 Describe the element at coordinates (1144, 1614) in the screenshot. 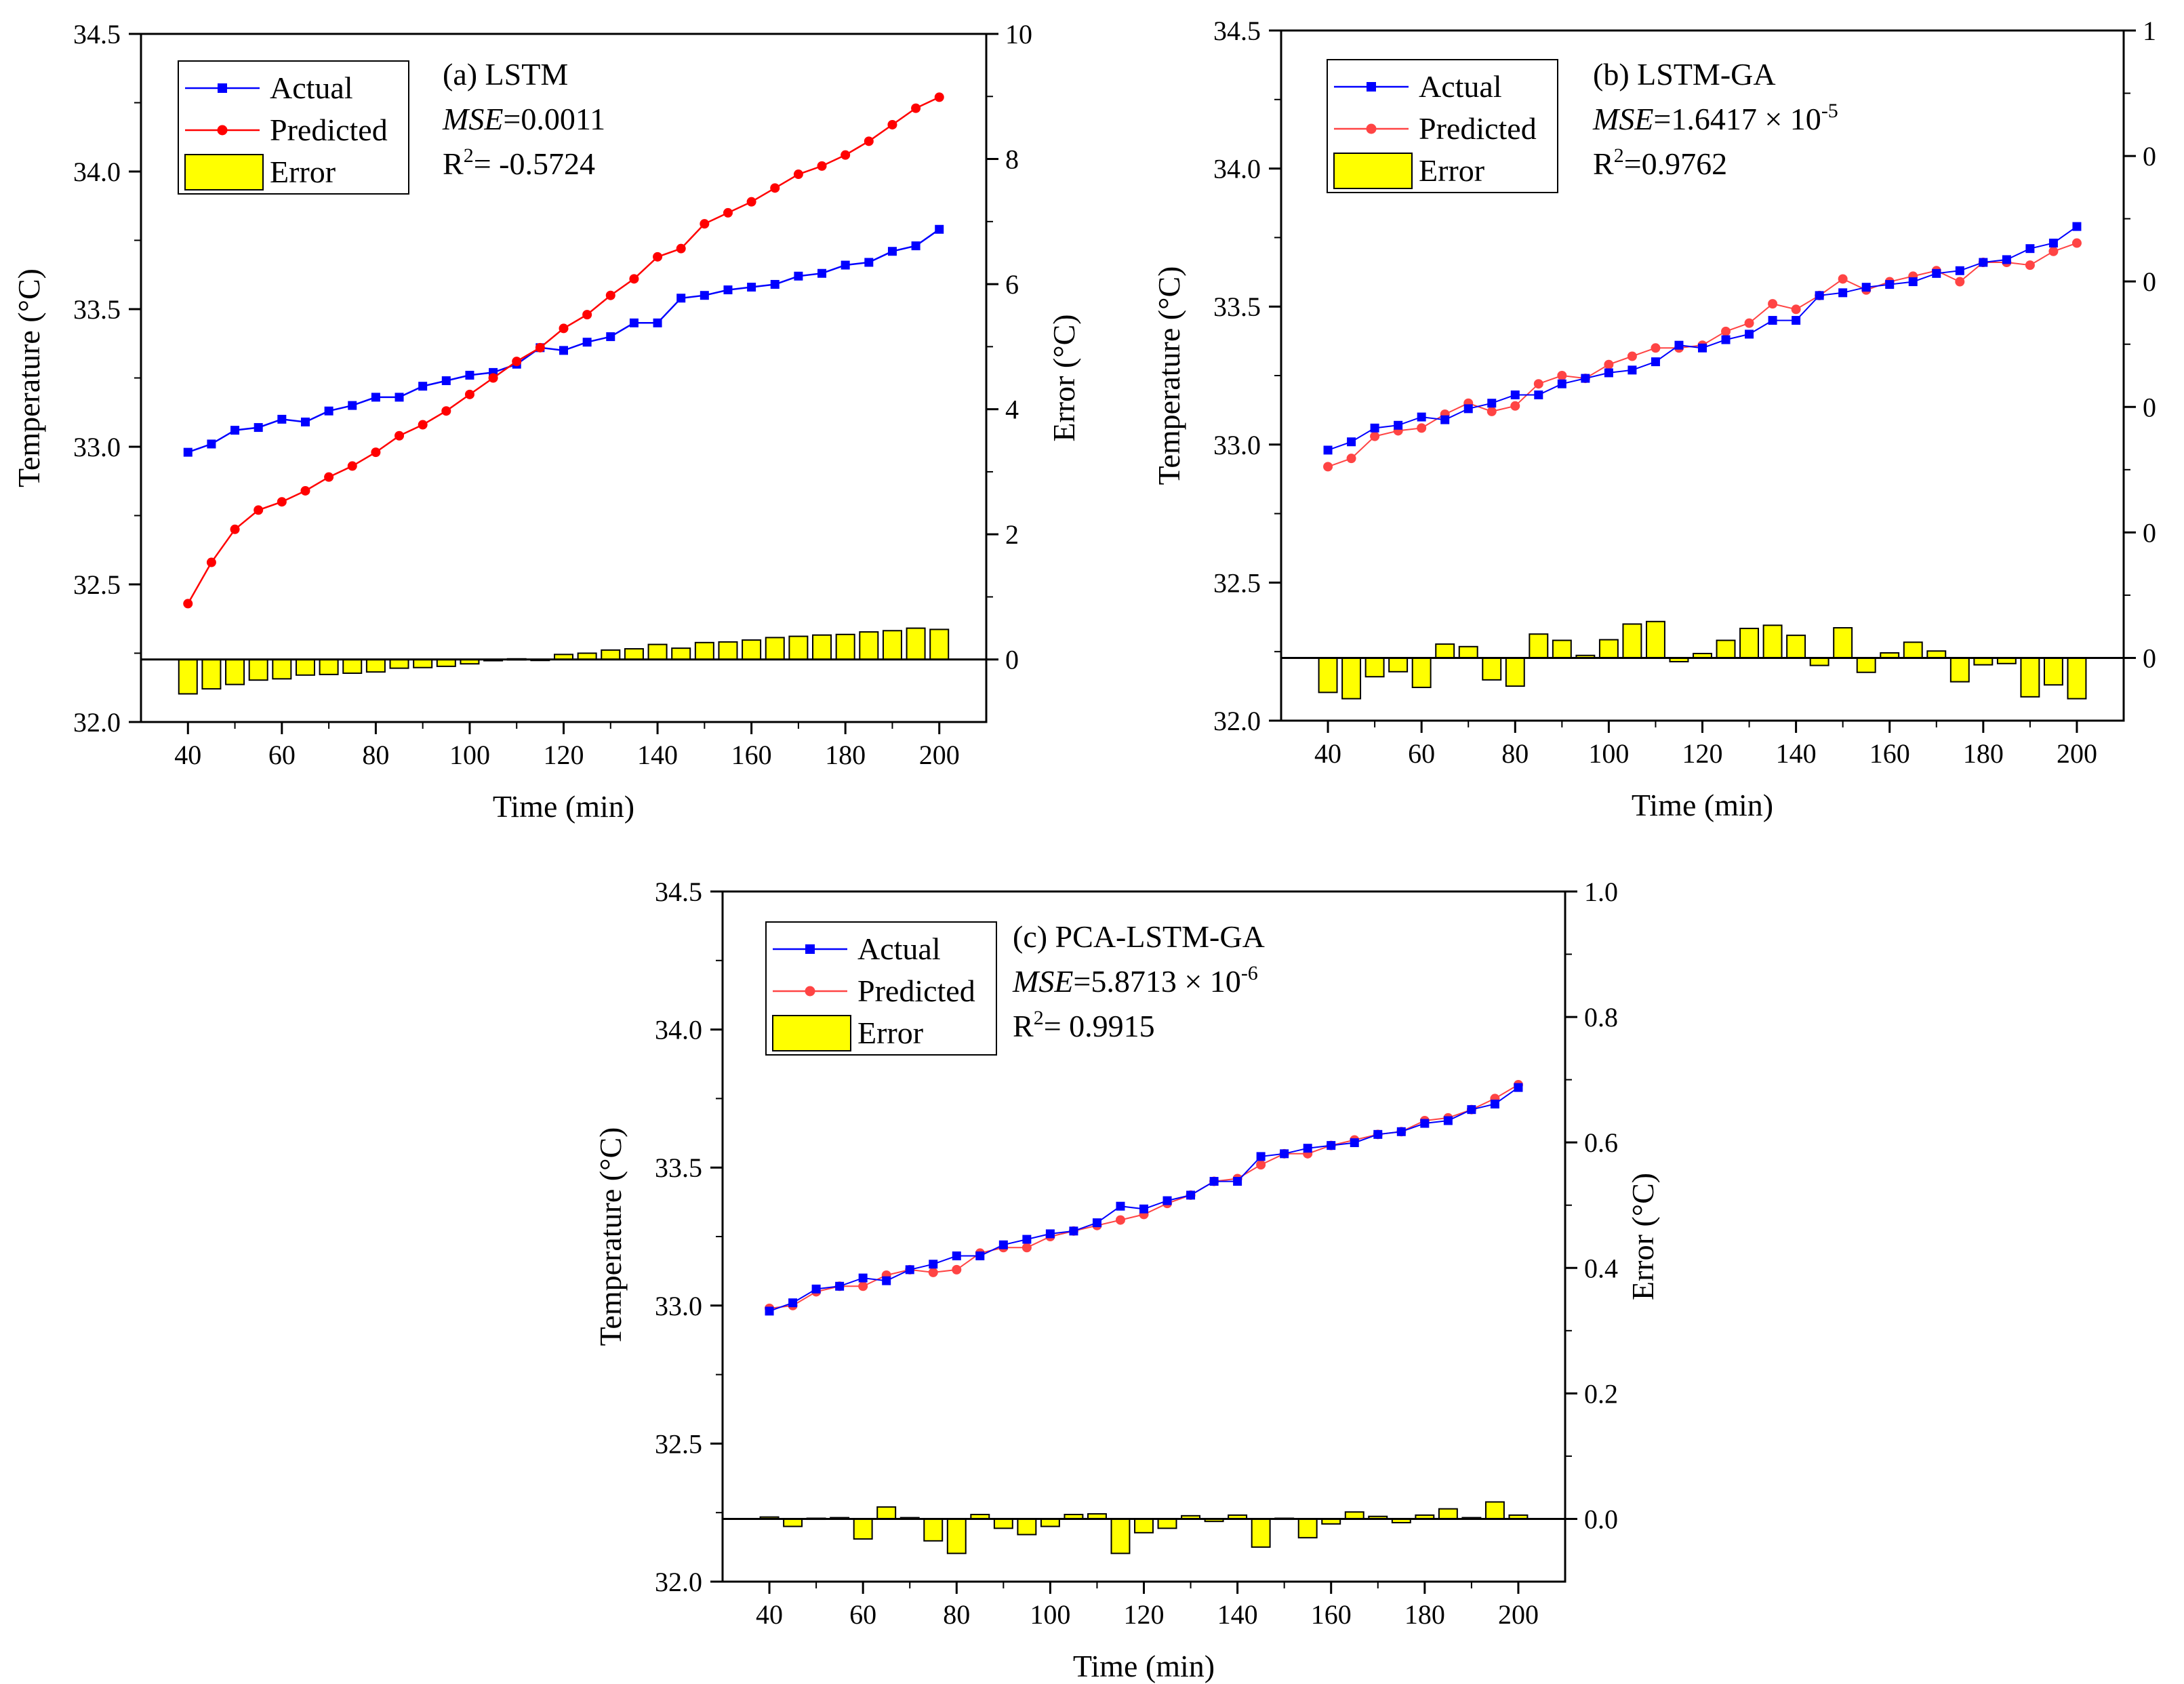

I see `x-tick-label: 120` at that location.